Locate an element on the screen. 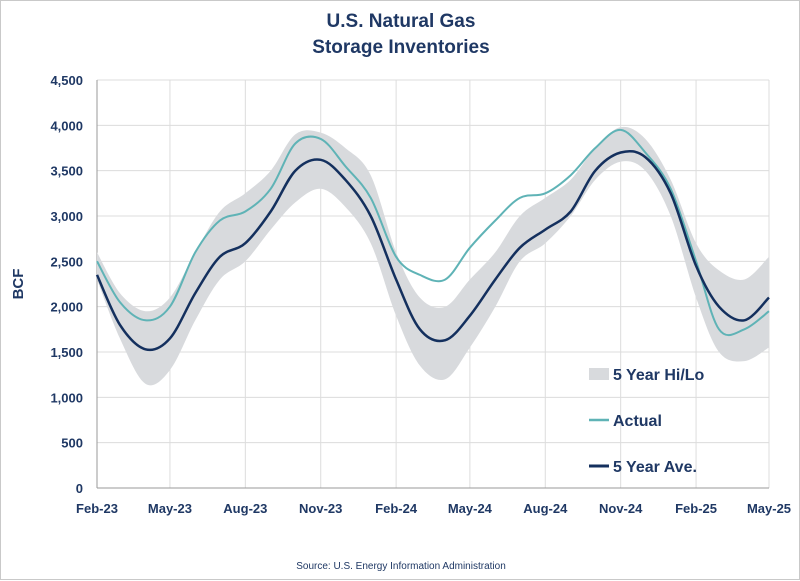 Image resolution: width=800 pixels, height=581 pixels. y-tick-label: 3,500 is located at coordinates (66, 171).